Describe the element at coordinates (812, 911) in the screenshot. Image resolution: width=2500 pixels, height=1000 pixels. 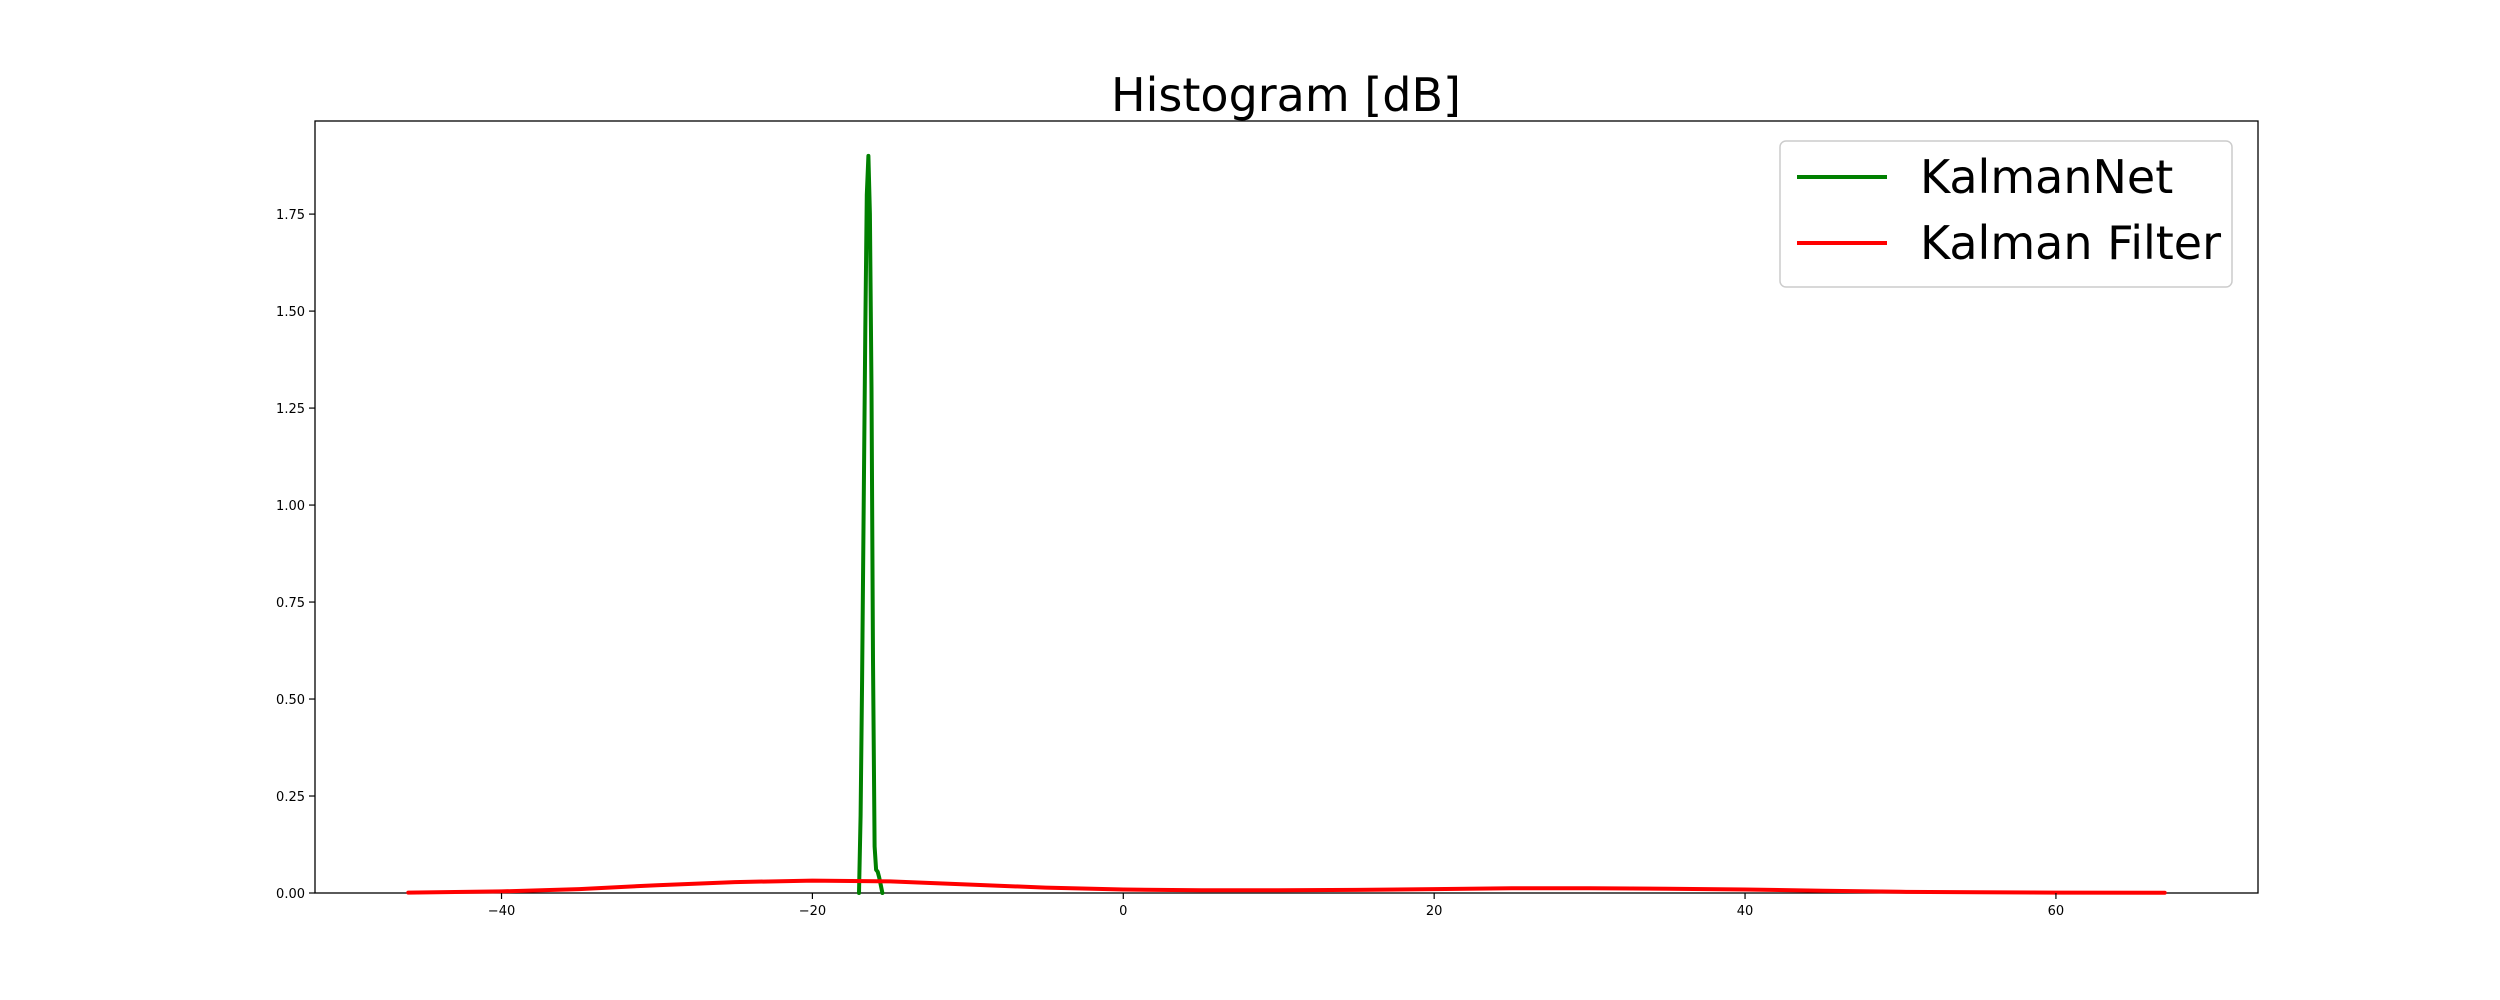
I see `x-tick-label: −20` at that location.